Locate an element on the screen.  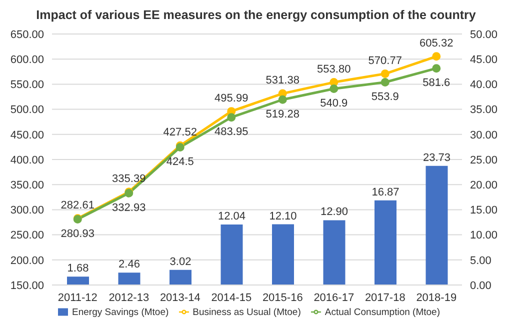
data-label: 495.99 is located at coordinates (231, 98).